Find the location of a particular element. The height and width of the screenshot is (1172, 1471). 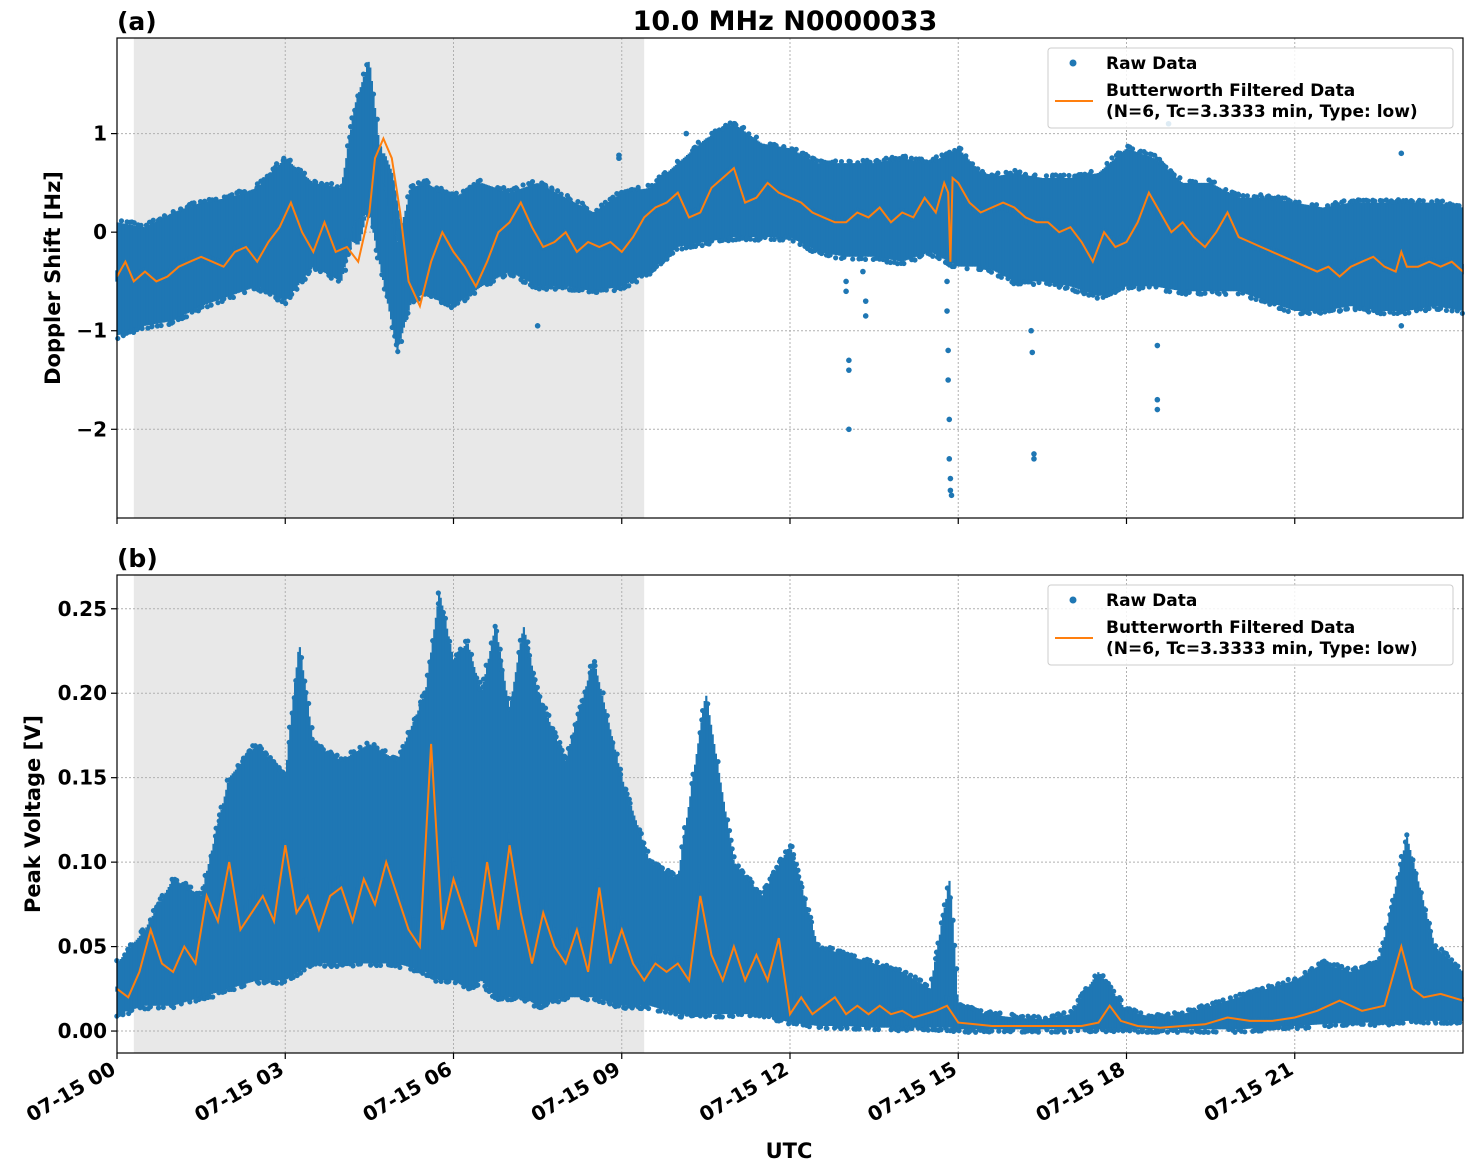

y-tick-label: 1 is located at coordinates (100, 134).